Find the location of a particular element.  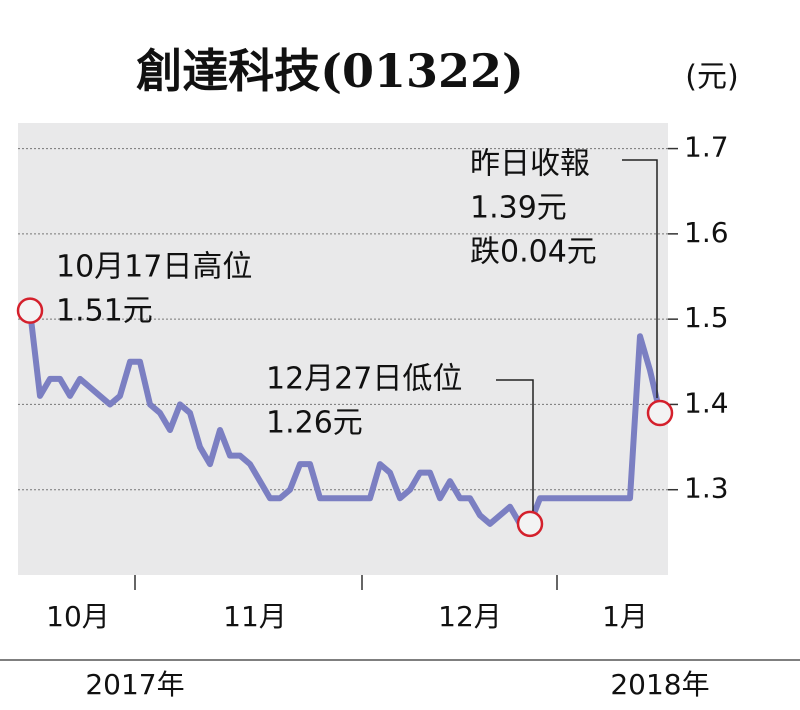

annotation: 1.26元 is located at coordinates (314, 423).